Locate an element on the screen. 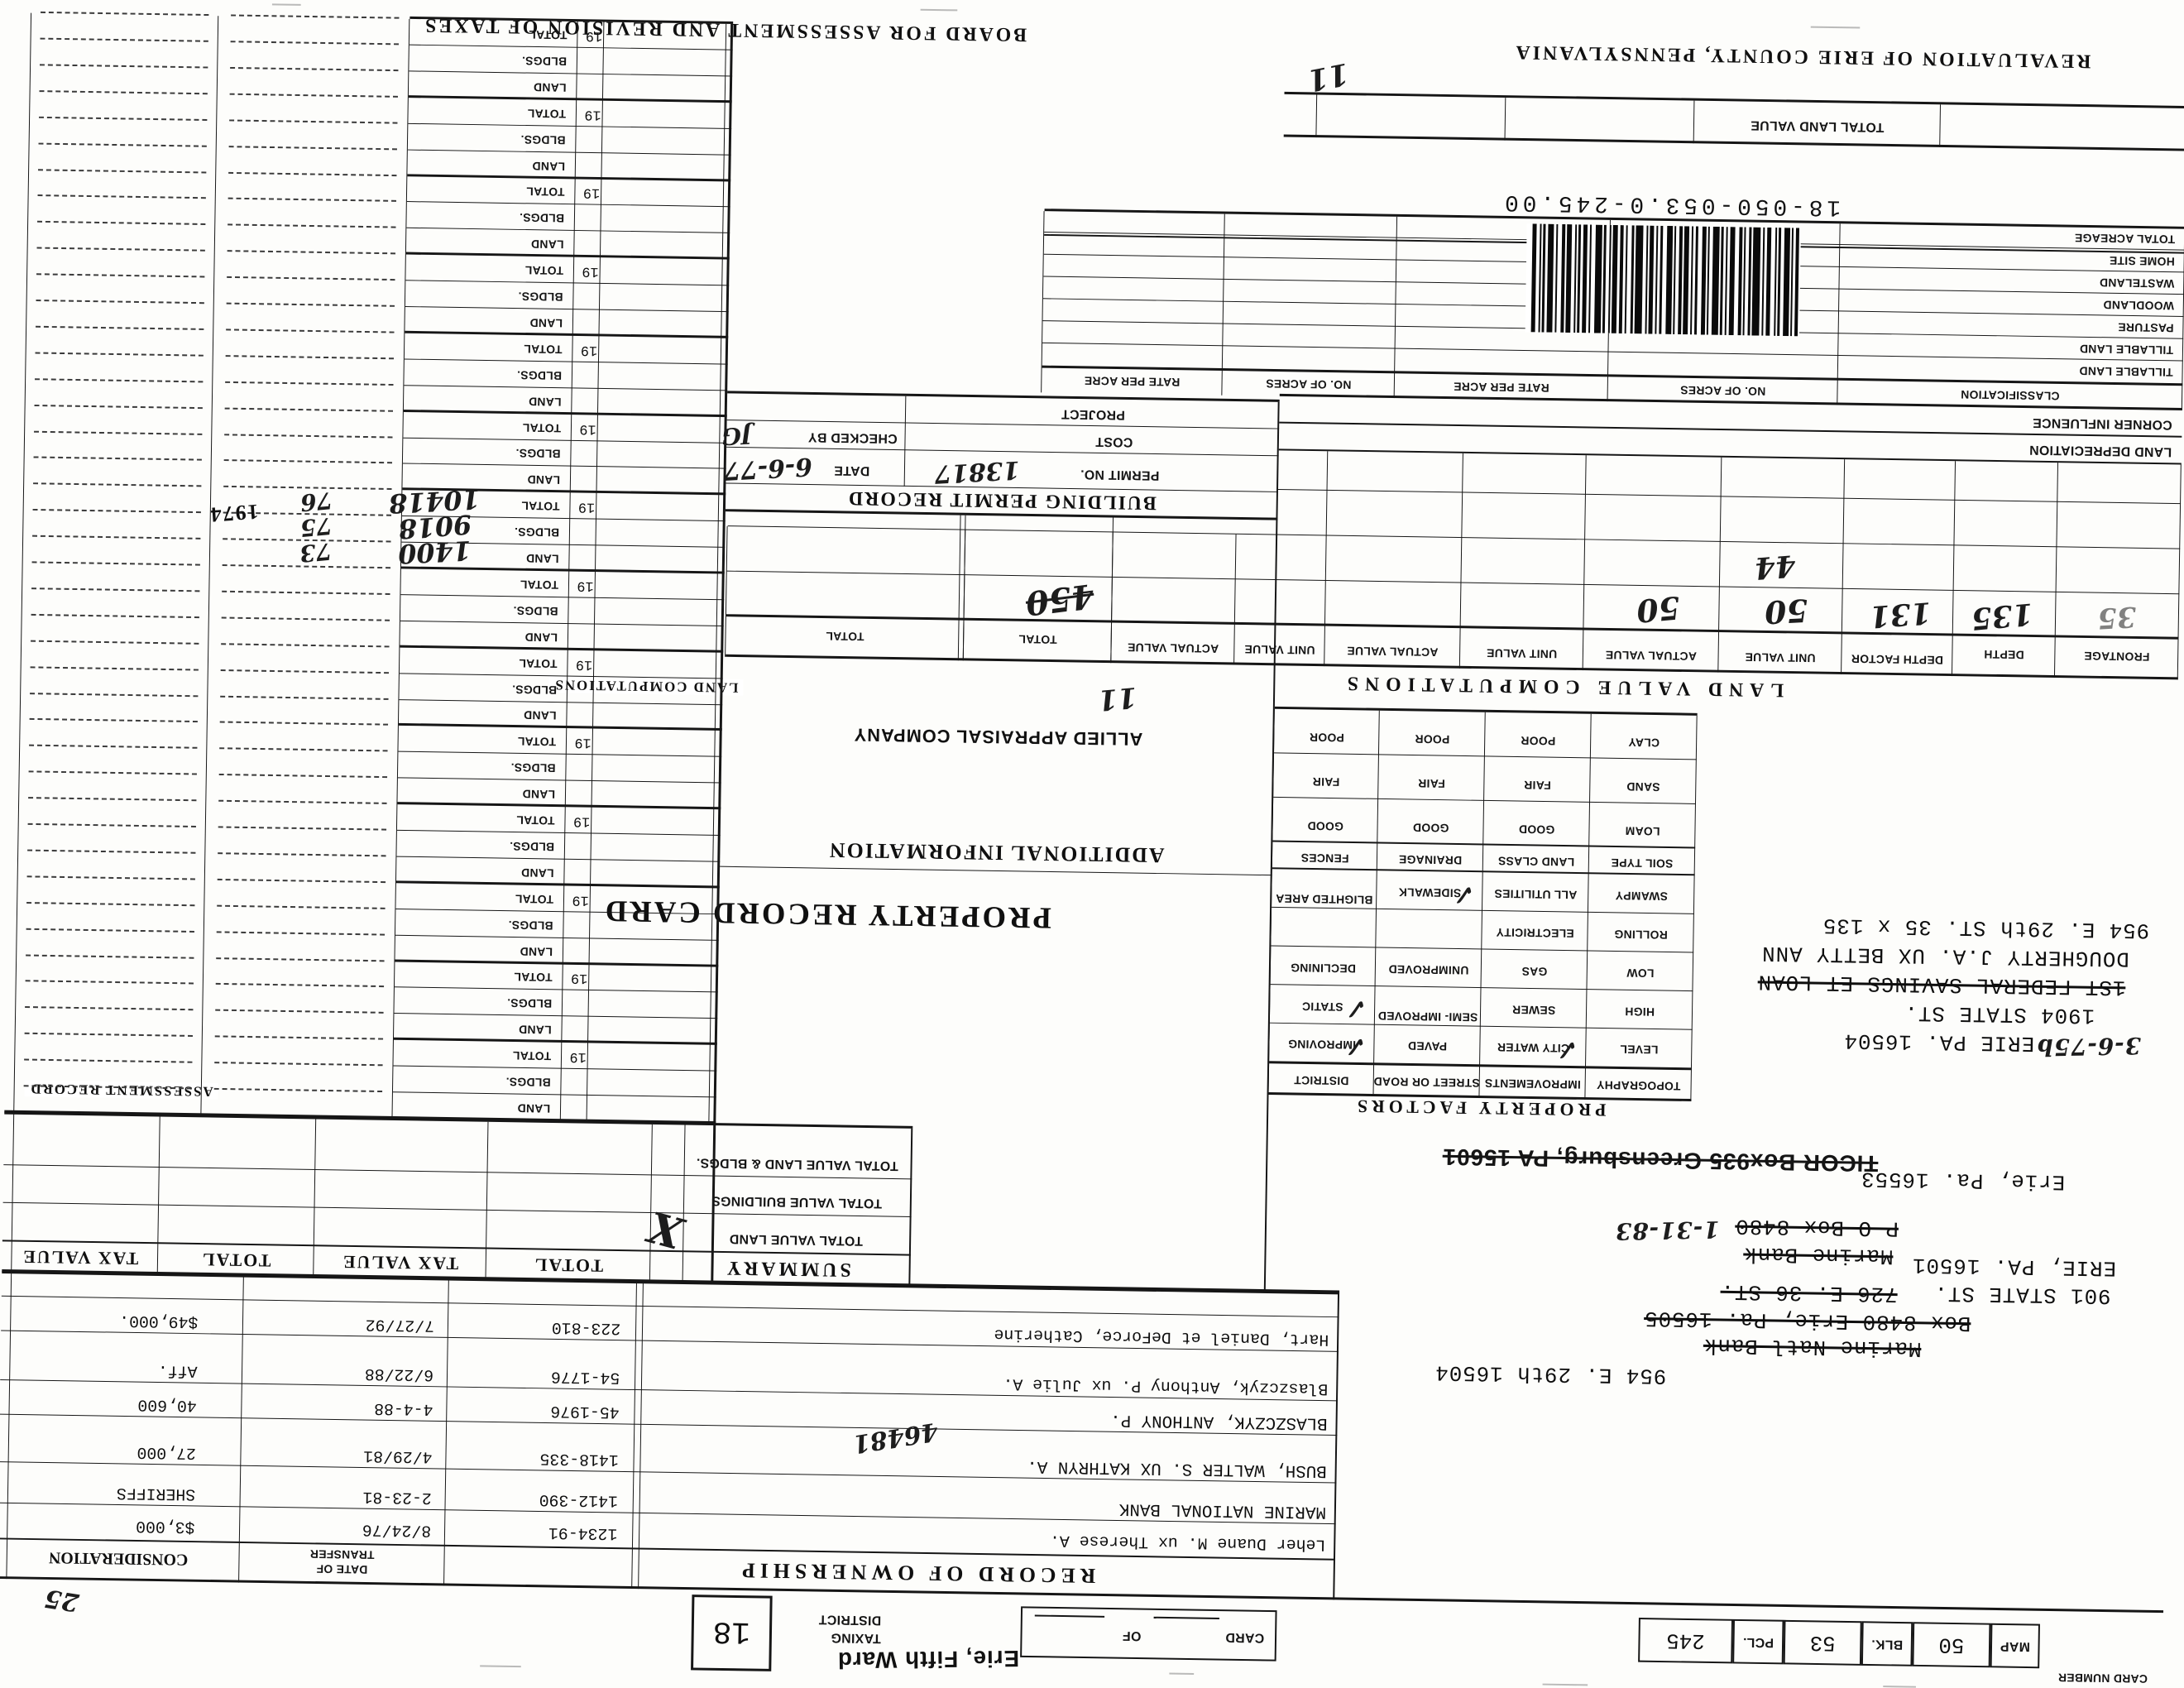  address-line: 1ST FEDERAL SAVINGS ET LOAN is located at coordinates (1941, 984).